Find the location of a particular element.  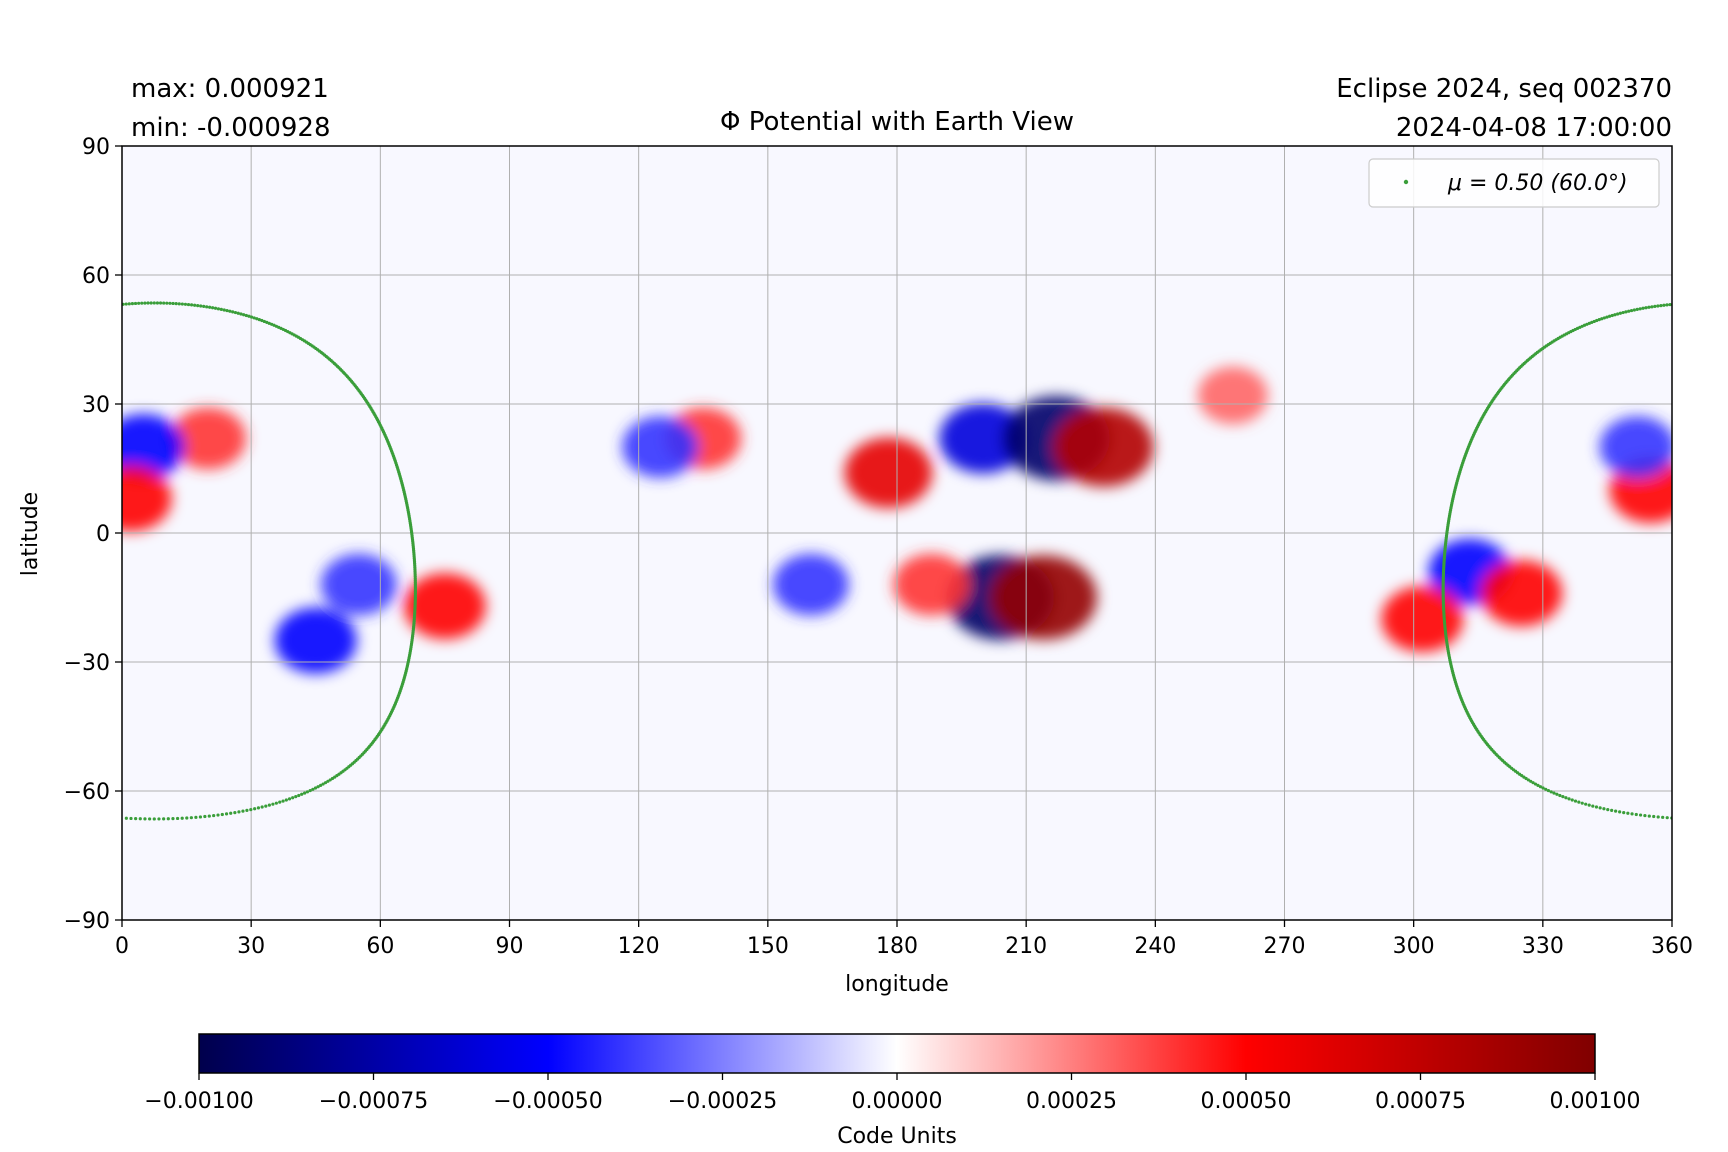

y-axis-ticks: 90 60 30 0 −30 −60 −90 is located at coordinates (93, 534).